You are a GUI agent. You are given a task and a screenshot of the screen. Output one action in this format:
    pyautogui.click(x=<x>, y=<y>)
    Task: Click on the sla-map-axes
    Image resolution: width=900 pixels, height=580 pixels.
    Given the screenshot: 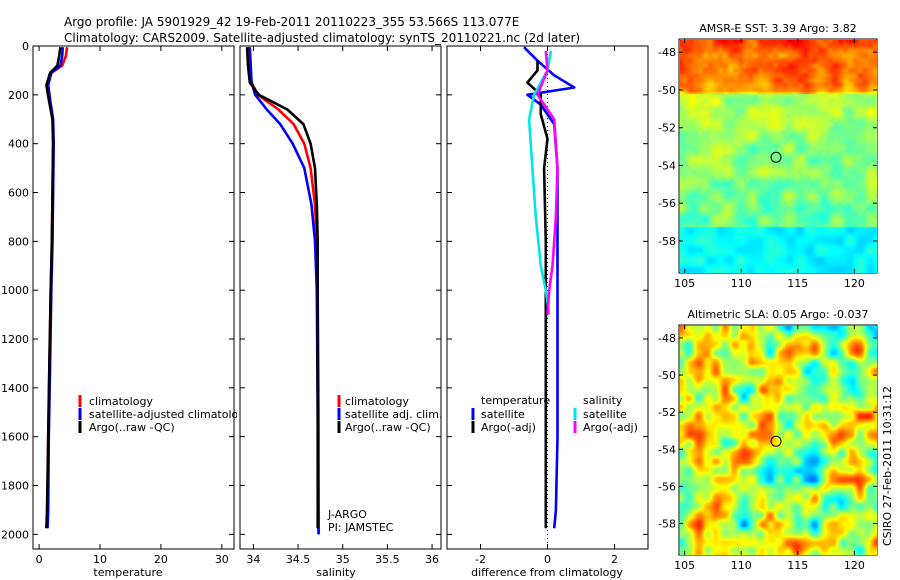 What is the action you would take?
    pyautogui.click(x=778, y=440)
    